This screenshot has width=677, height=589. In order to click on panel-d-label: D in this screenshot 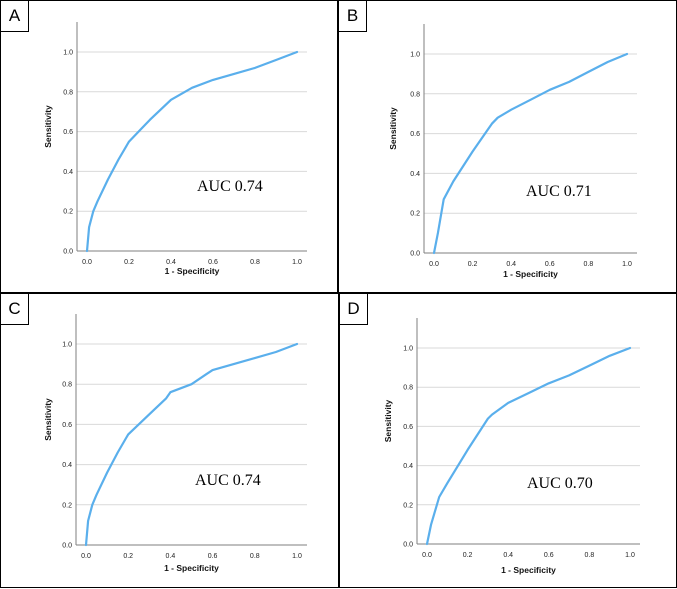, I will do `click(354, 309)`.